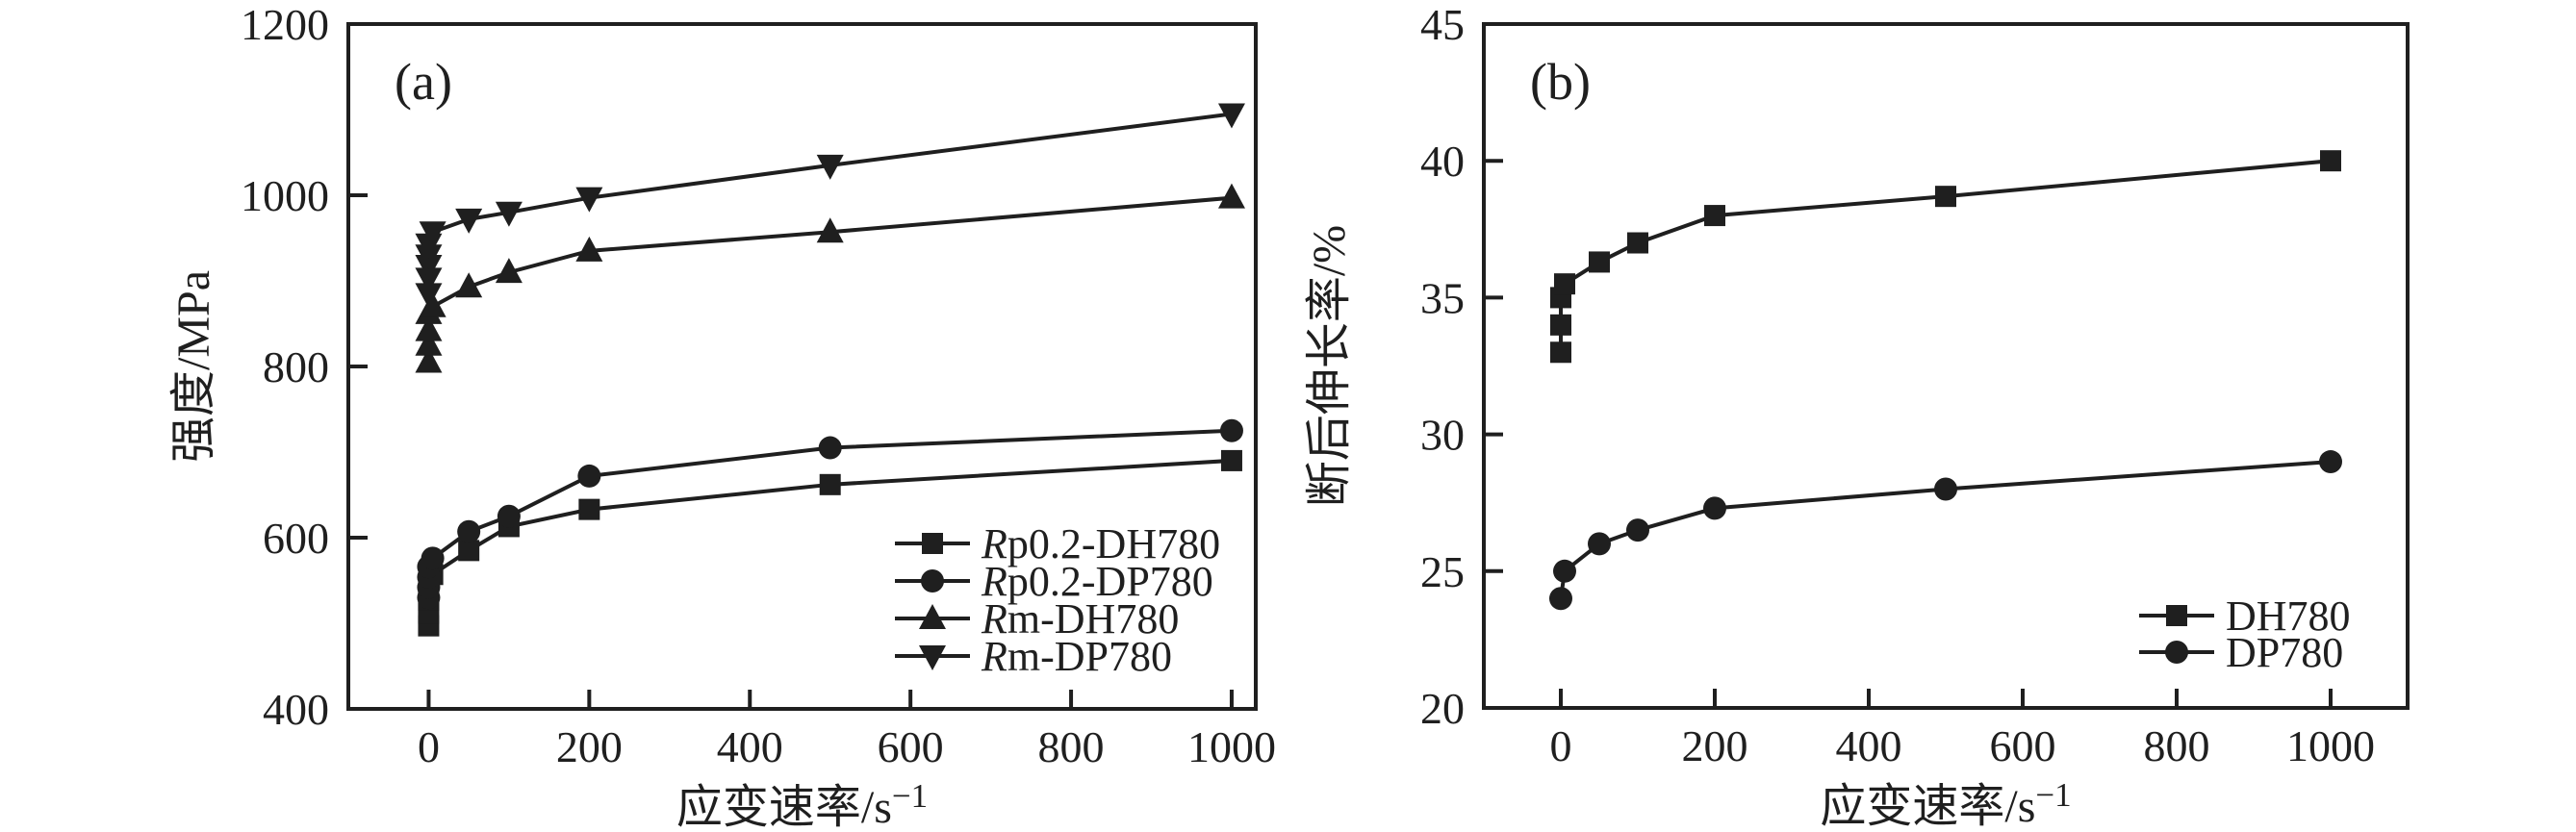  Describe the element at coordinates (1097, 581) in the screenshot. I see `legend-label: Rp0.2-DP780` at that location.